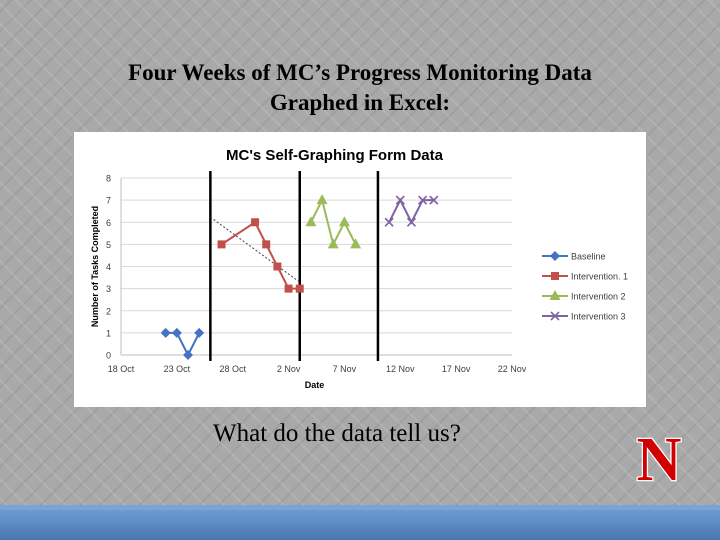  I want to click on series-line-baseline, so click(183, 344).